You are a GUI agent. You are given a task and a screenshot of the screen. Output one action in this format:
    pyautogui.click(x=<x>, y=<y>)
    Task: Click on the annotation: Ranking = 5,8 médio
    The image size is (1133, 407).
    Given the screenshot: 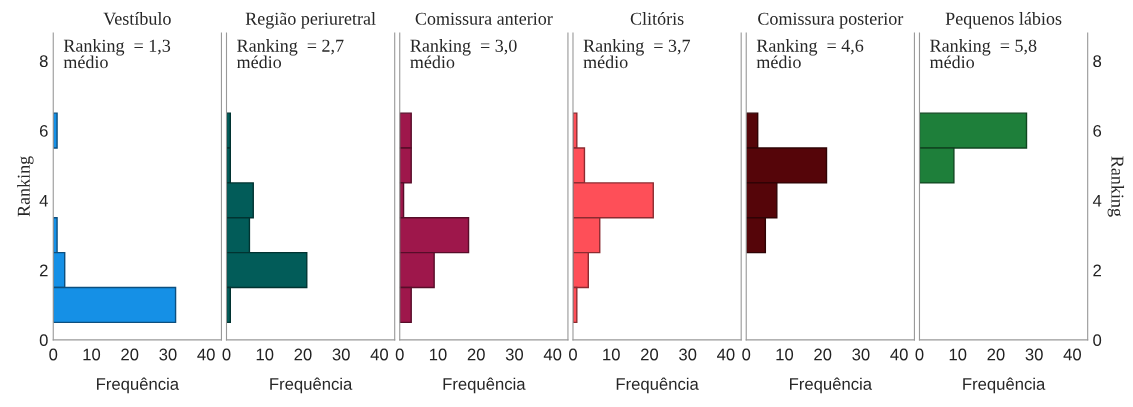 What is the action you would take?
    pyautogui.click(x=983, y=54)
    